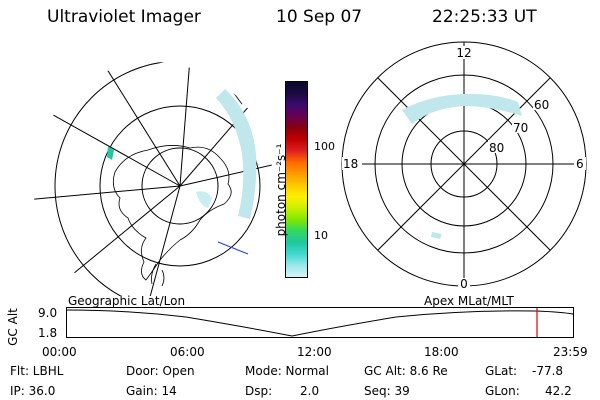  Describe the element at coordinates (464, 283) in the screenshot. I see `mlt-label-0: 0` at that location.